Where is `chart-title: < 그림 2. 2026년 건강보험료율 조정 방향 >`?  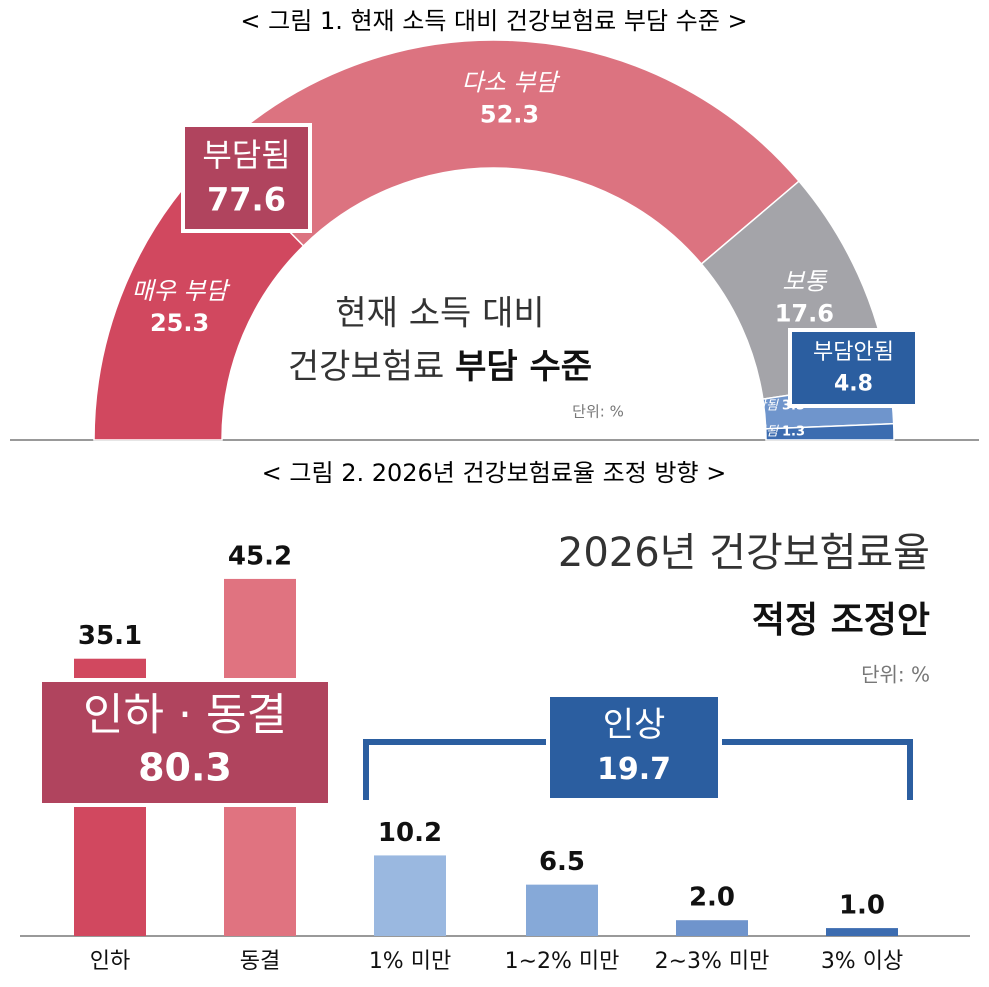
chart-title: < 그림 2. 2026년 건강보험료율 조정 방향 > is located at coordinates (494, 473).